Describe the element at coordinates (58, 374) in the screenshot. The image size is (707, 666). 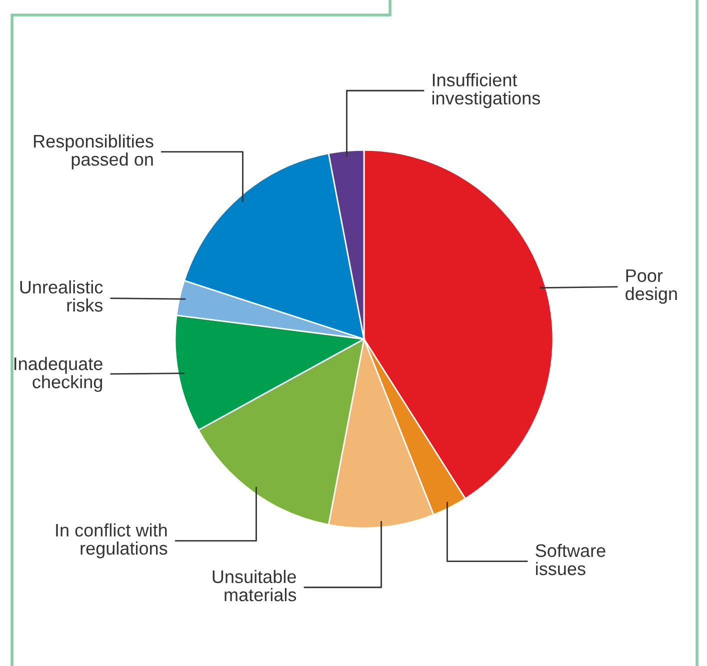
I see `slice-label: Inadequate checking` at that location.